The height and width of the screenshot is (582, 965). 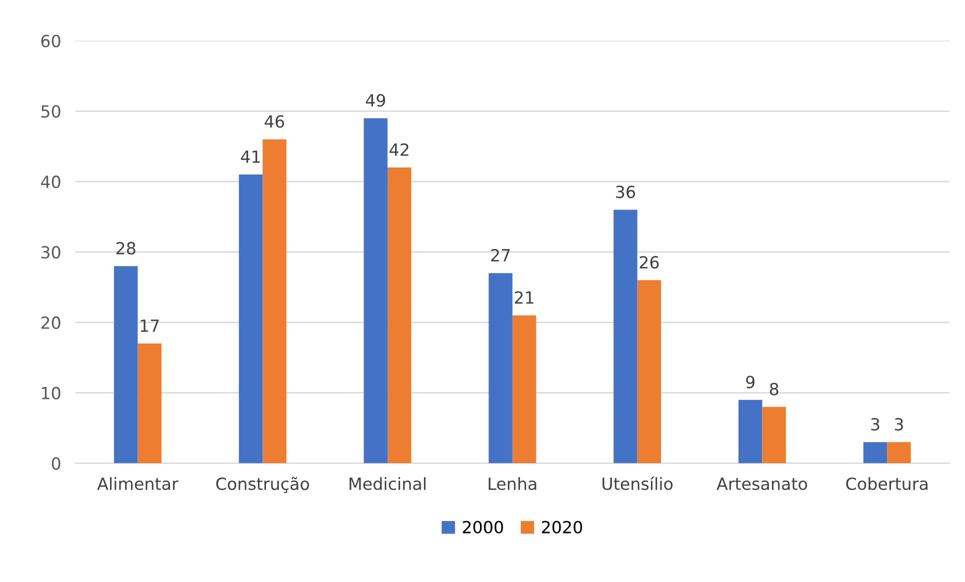 I want to click on data-label: 49, so click(x=376, y=100).